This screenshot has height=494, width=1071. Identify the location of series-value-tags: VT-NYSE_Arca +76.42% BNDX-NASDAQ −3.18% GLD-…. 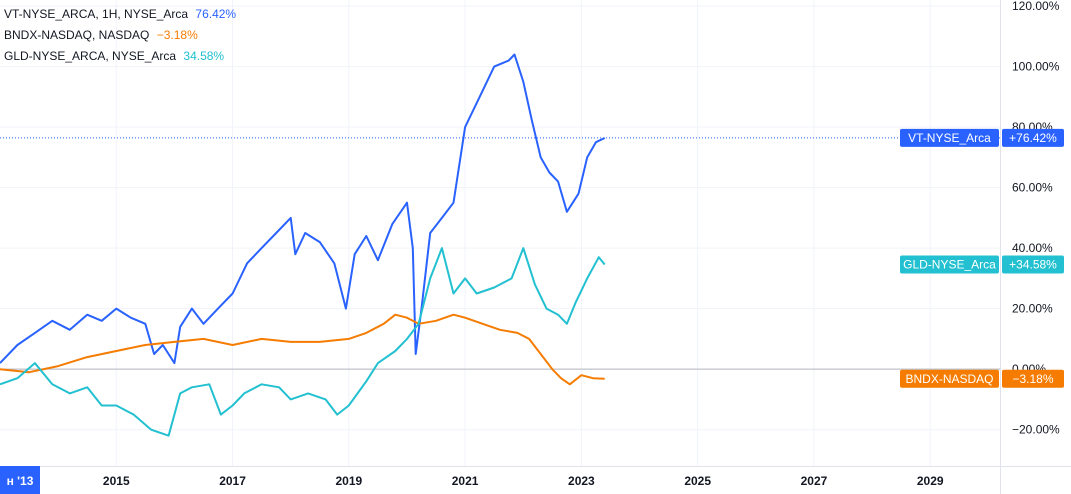
(982, 258).